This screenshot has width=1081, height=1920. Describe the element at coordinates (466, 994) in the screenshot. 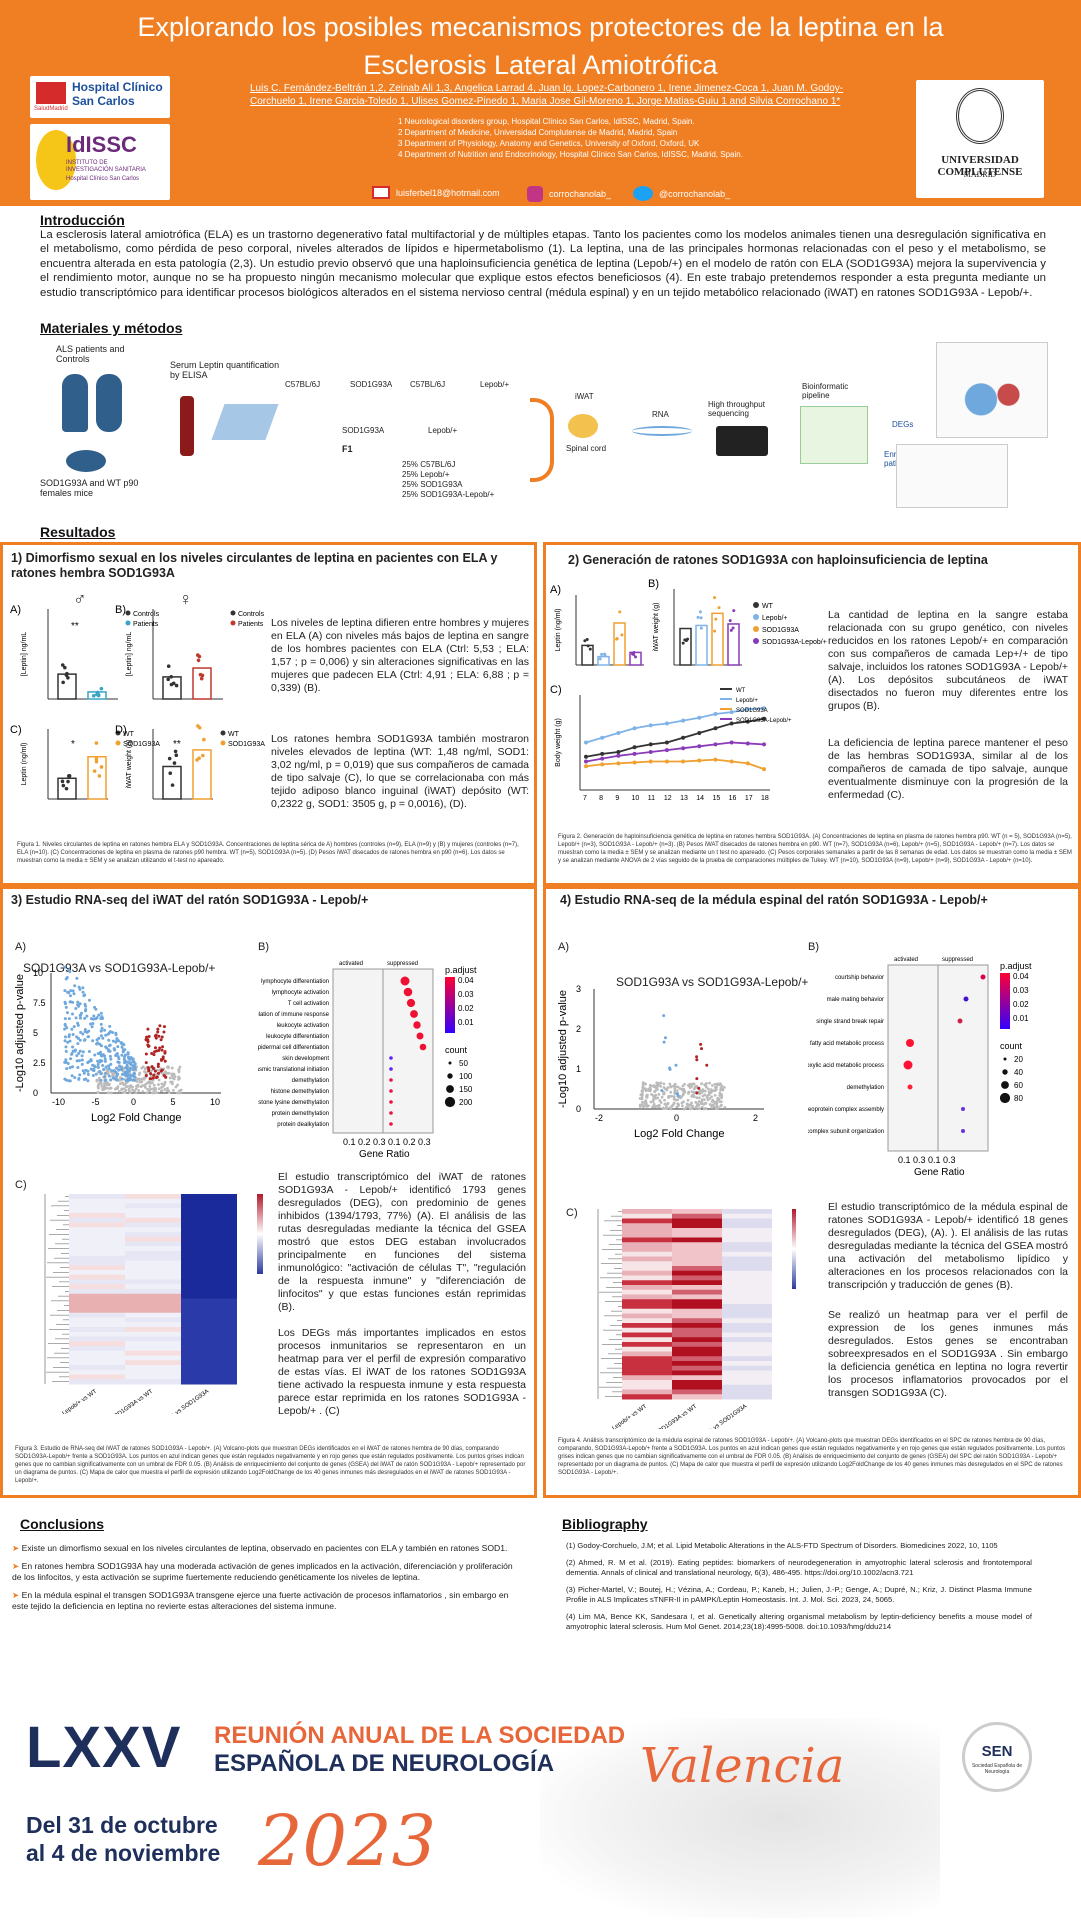

I see `colorbar-tick: 0.03` at that location.